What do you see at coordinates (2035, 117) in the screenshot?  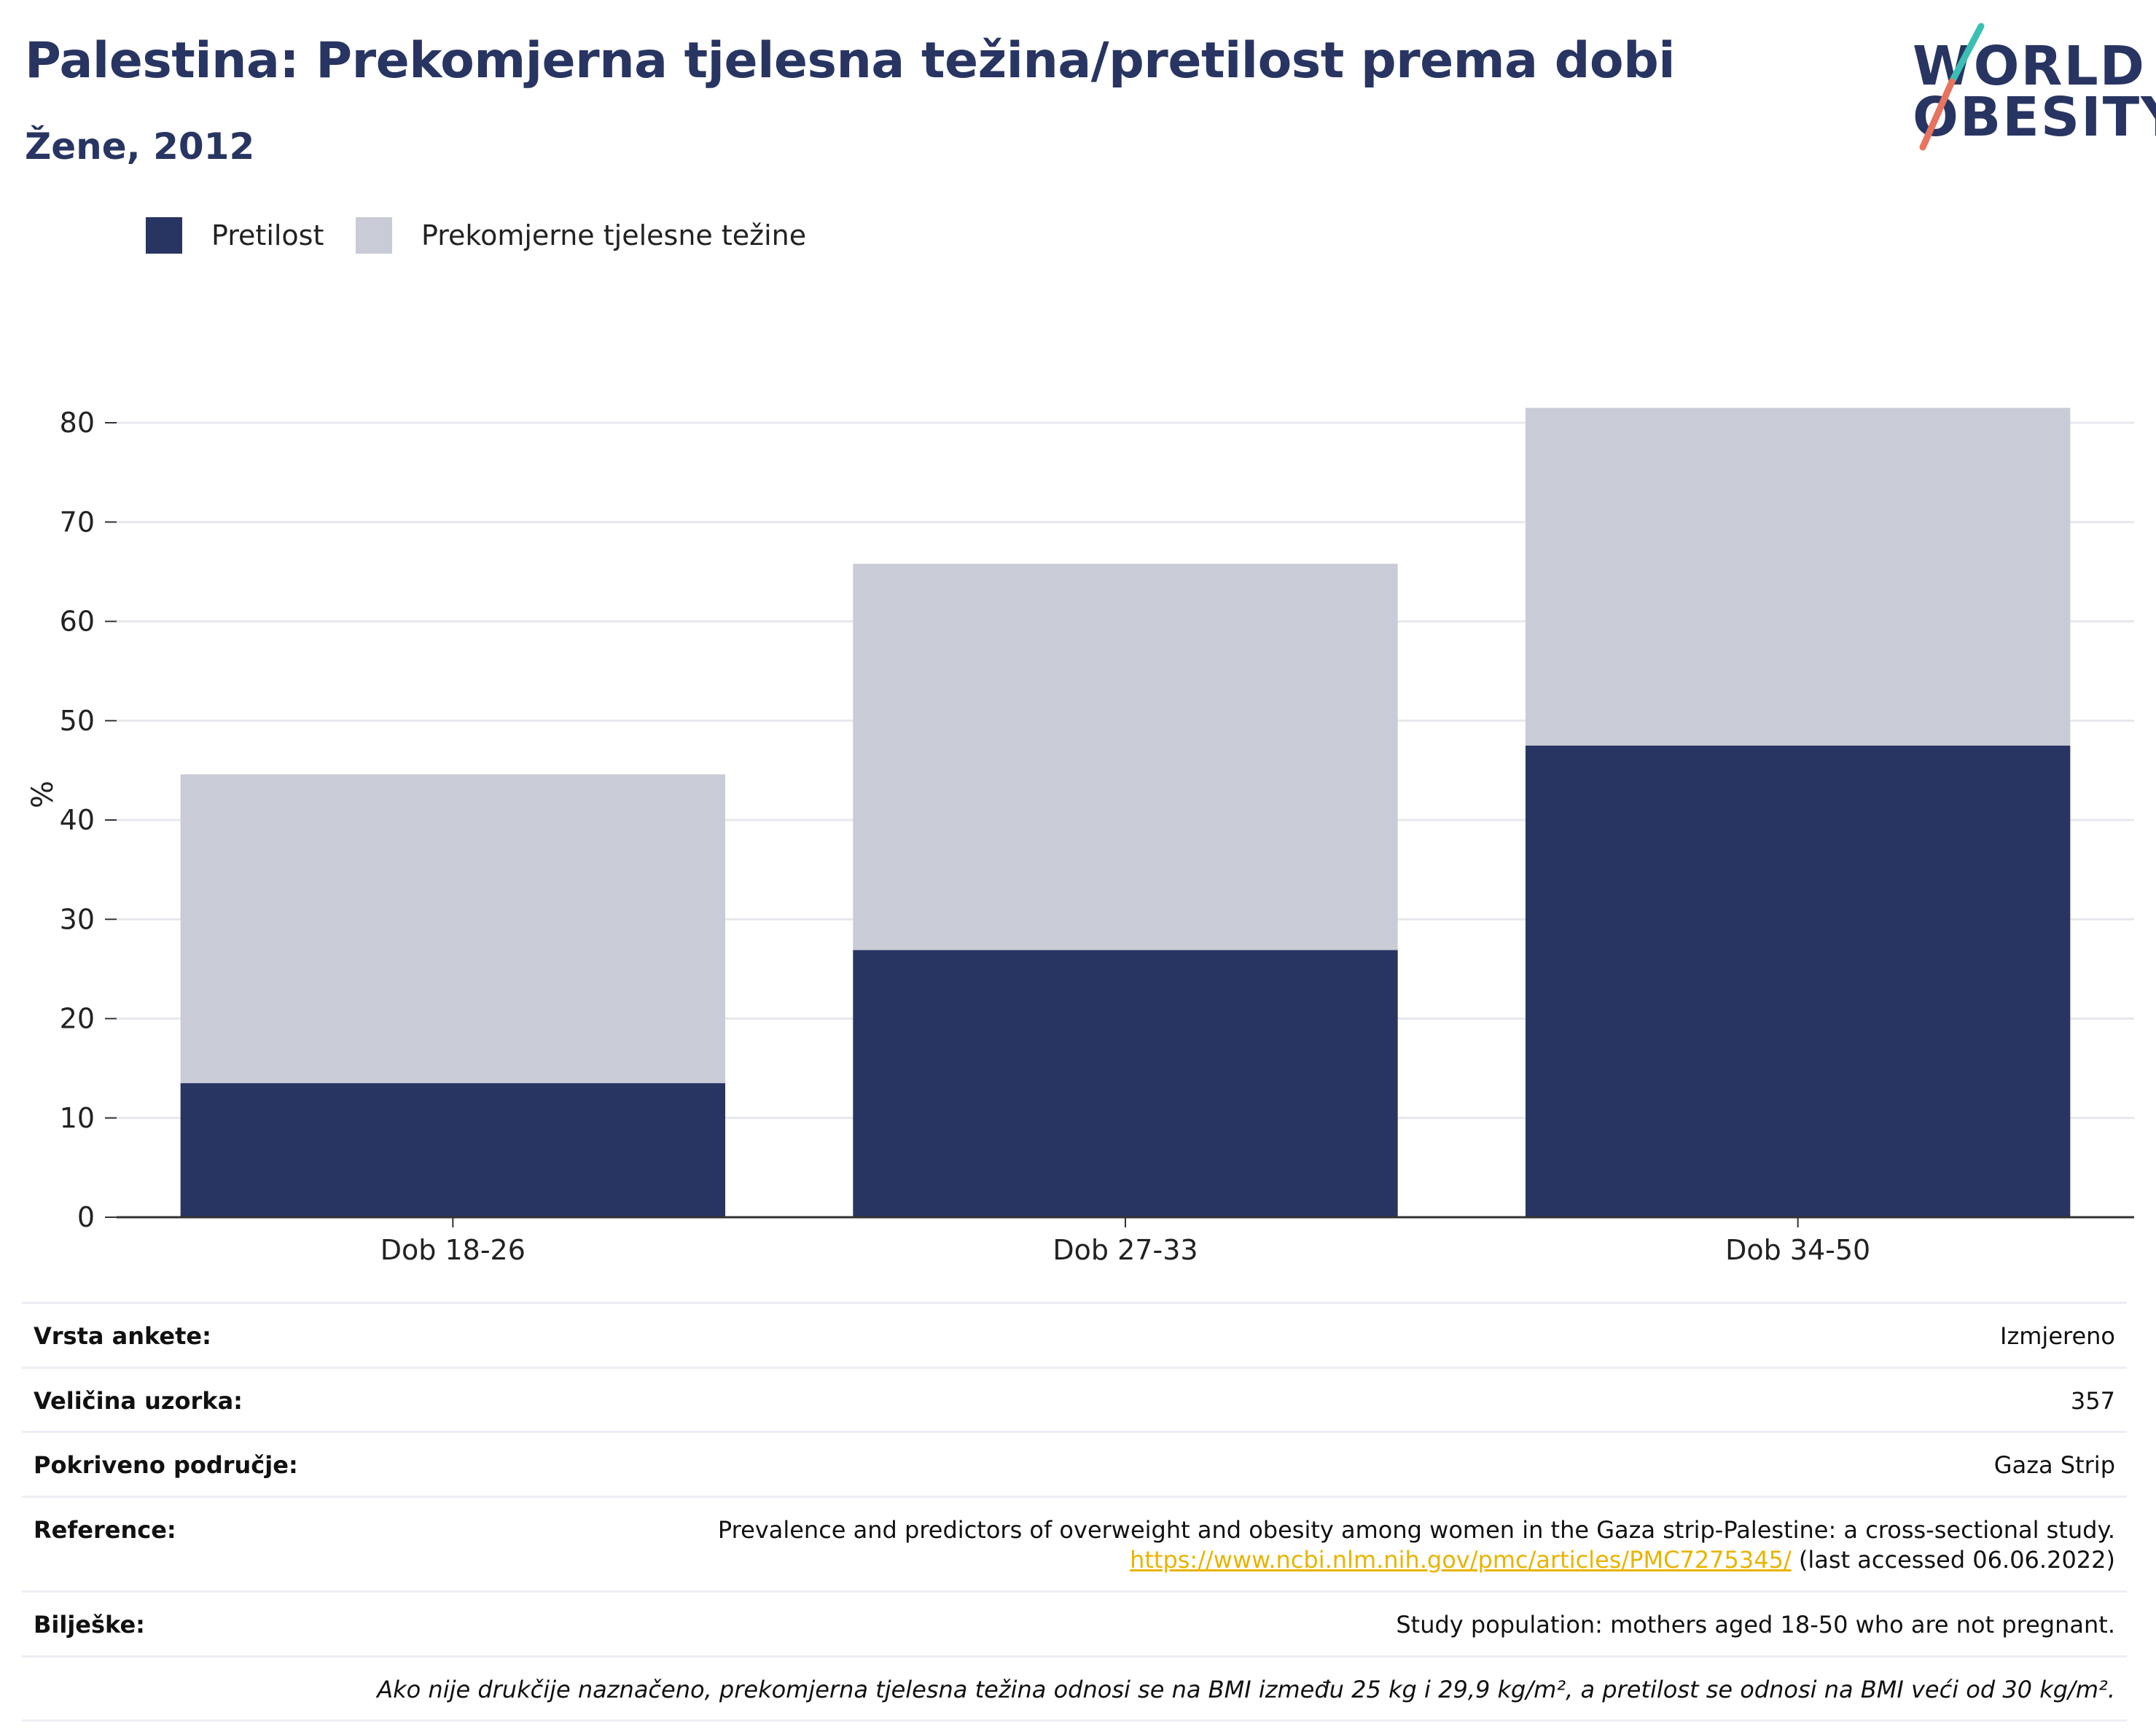 I see `logo-word-bottom: OBESITY` at bounding box center [2035, 117].